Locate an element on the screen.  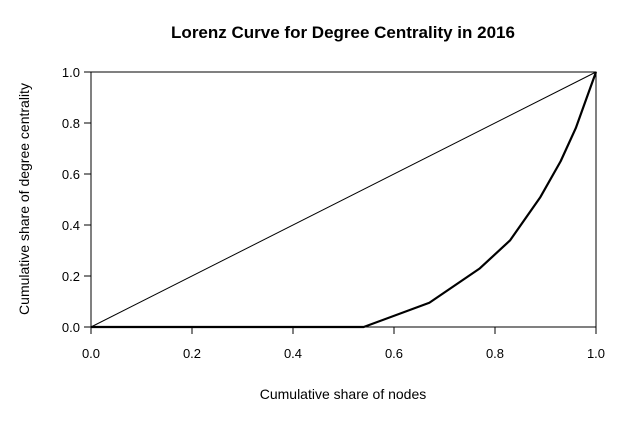
y-axis-label: Cumulative share of degree centrality is located at coordinates (24, 199).